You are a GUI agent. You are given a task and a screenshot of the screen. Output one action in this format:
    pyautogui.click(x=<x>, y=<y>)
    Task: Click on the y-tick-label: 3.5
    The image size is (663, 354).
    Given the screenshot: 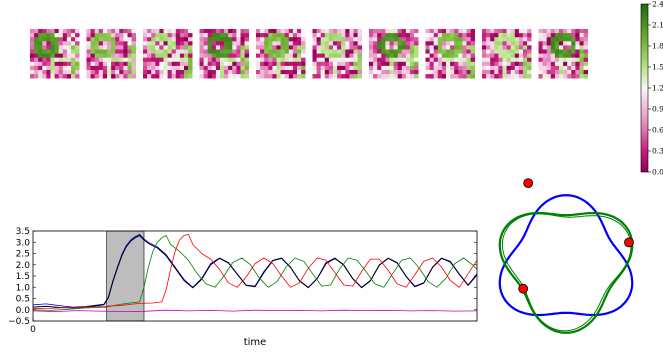 What is the action you would take?
    pyautogui.click(x=23, y=232)
    